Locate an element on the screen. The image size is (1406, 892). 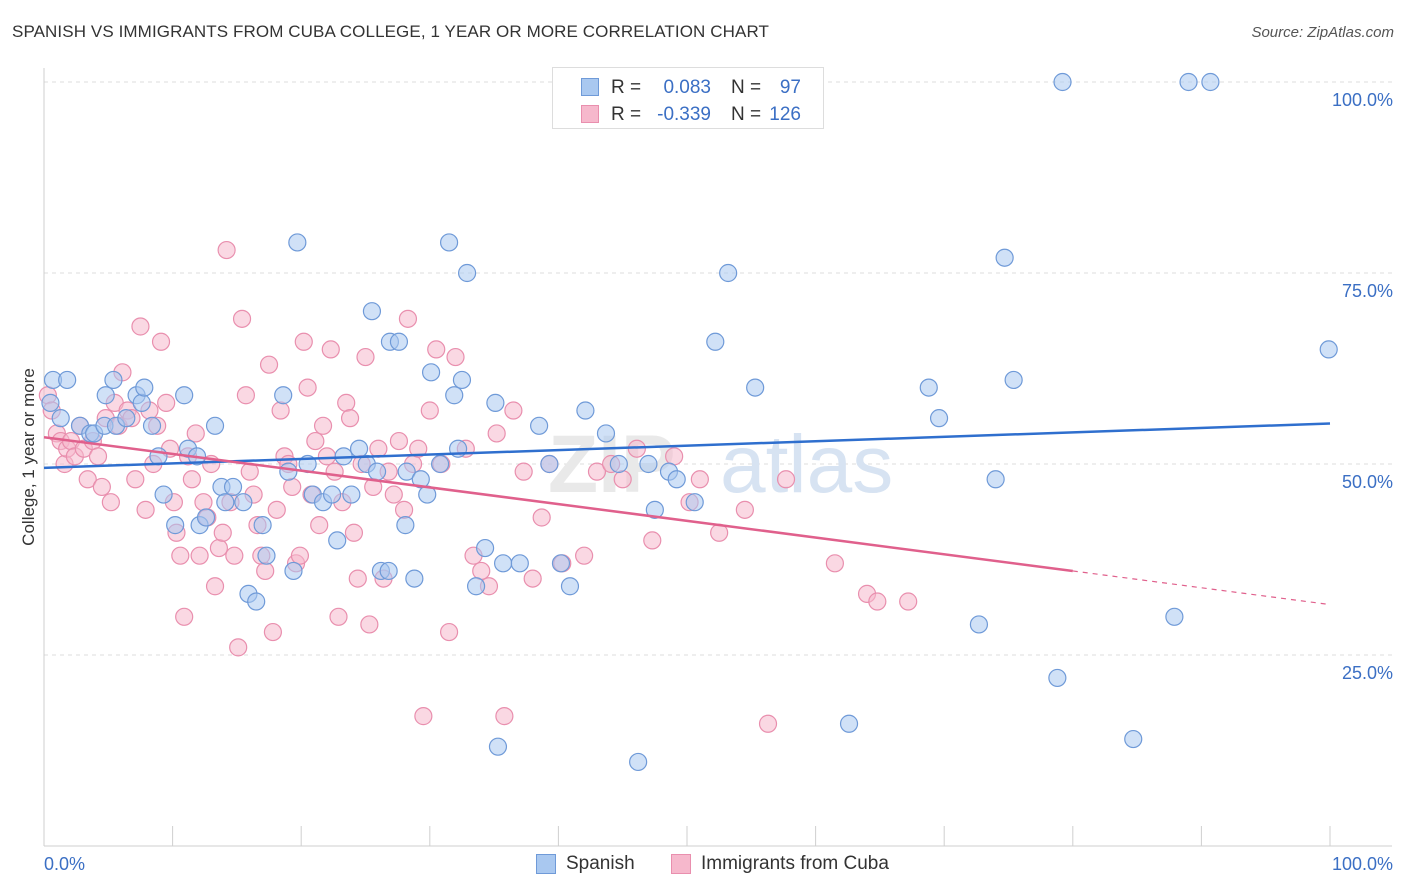
trend-line-cuba is located at coordinates (558, 504).